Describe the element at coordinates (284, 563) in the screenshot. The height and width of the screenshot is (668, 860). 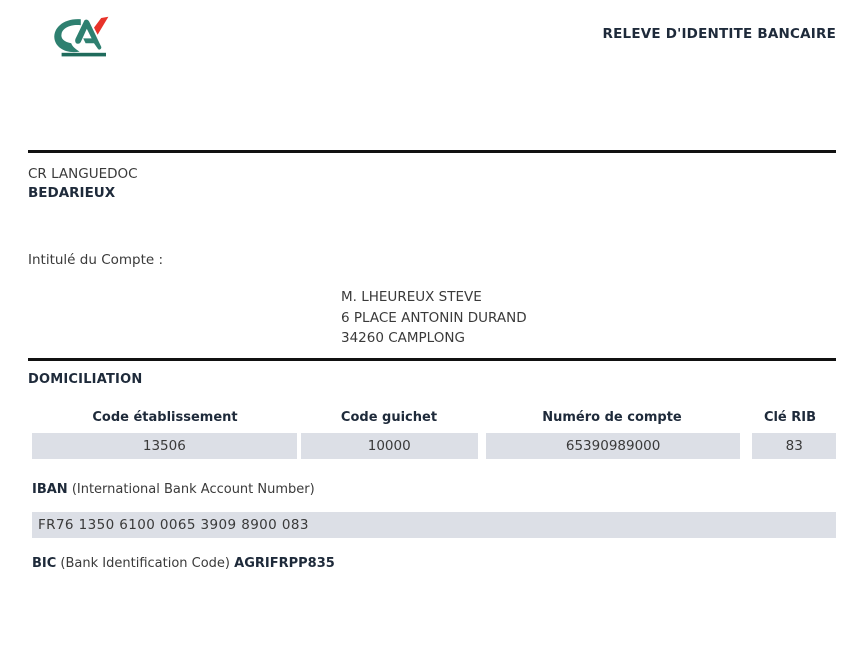
I see `bic-value: AGRIFRPP835` at that location.